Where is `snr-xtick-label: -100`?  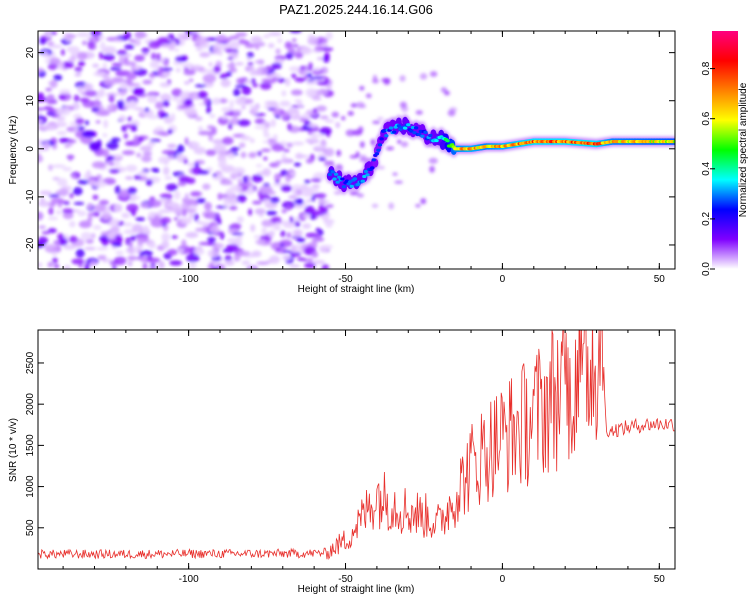 snr-xtick-label: -100 is located at coordinates (189, 579).